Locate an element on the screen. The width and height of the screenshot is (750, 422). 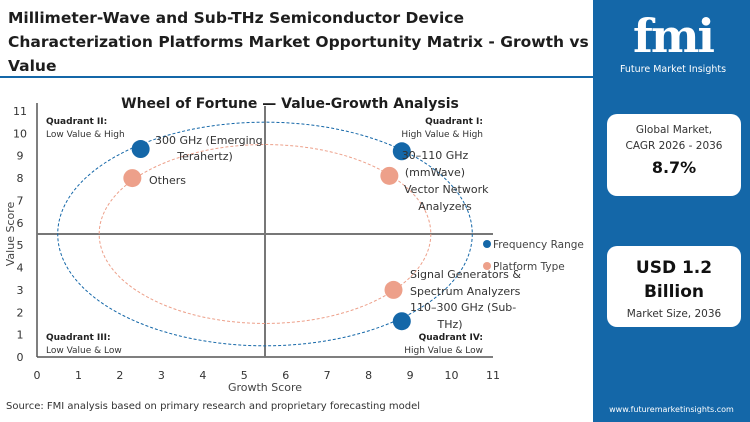
point-label: THz) is located at coordinates (449, 324).